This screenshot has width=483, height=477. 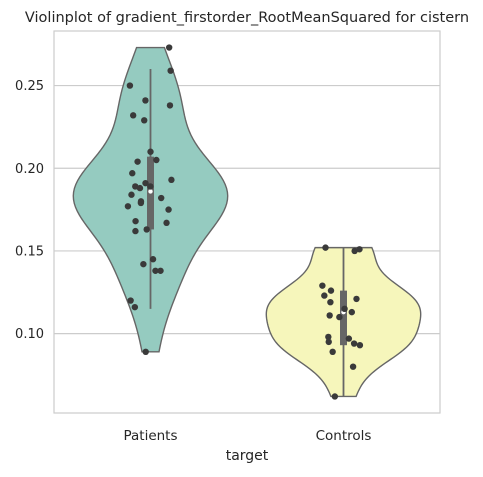 I want to click on box-iqr, so click(x=343, y=318).